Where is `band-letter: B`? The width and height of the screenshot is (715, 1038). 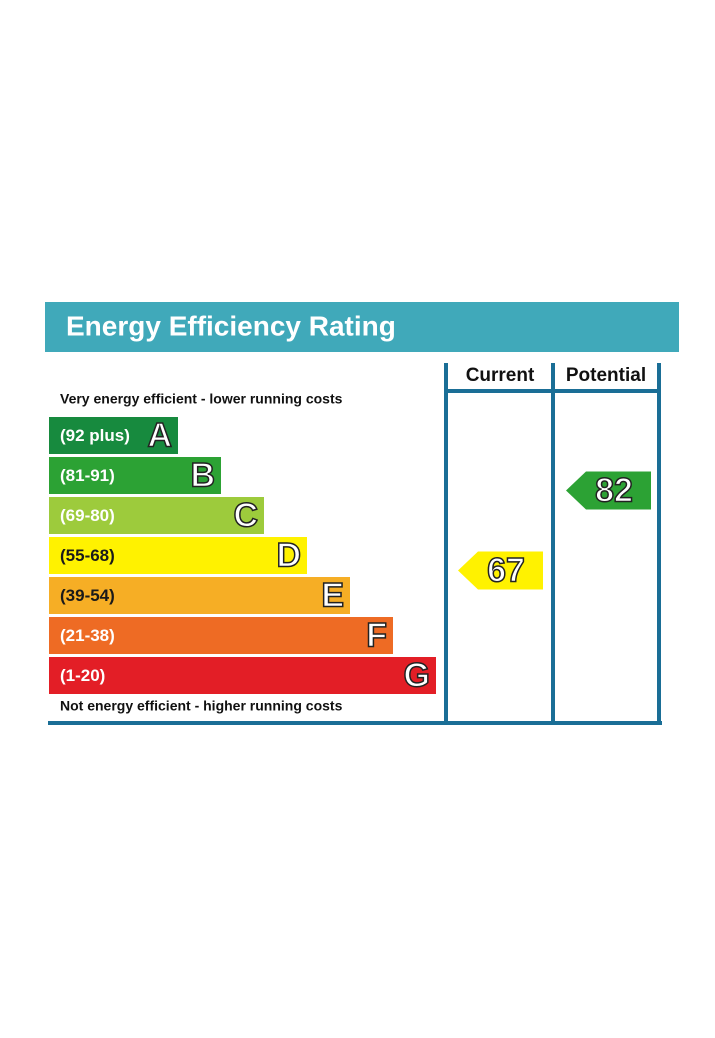
band-letter: B is located at coordinates (202, 475).